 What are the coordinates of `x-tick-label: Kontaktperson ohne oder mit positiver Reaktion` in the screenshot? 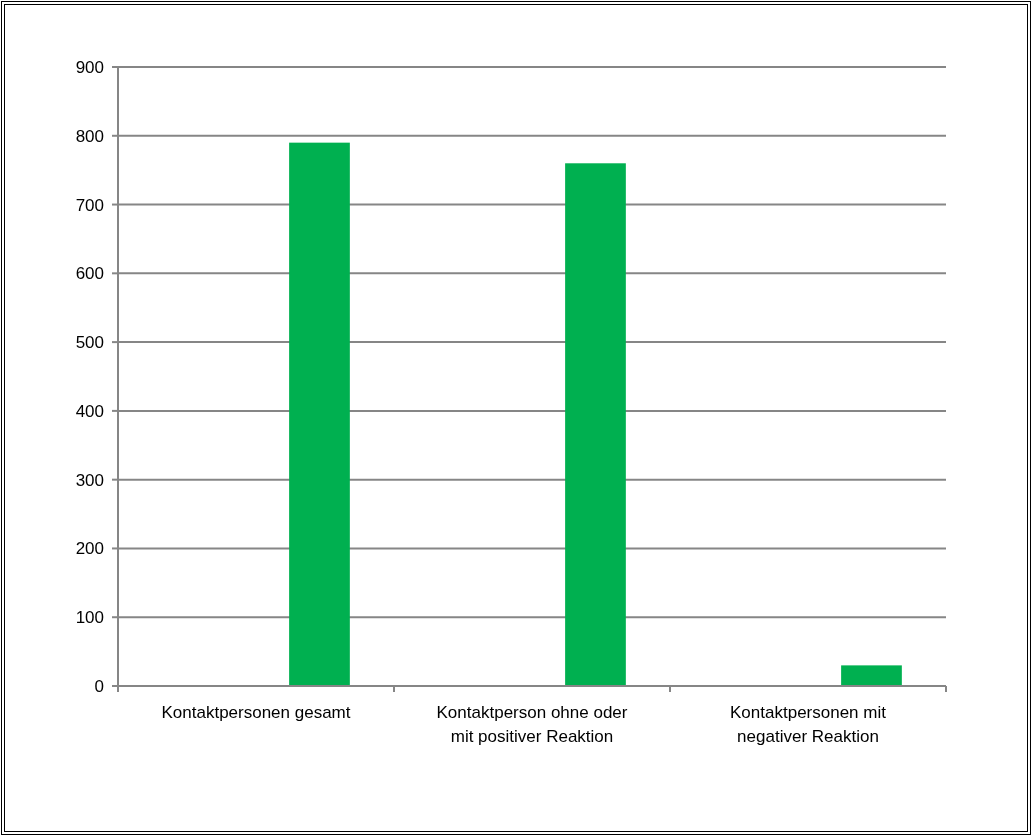 It's located at (532, 724).